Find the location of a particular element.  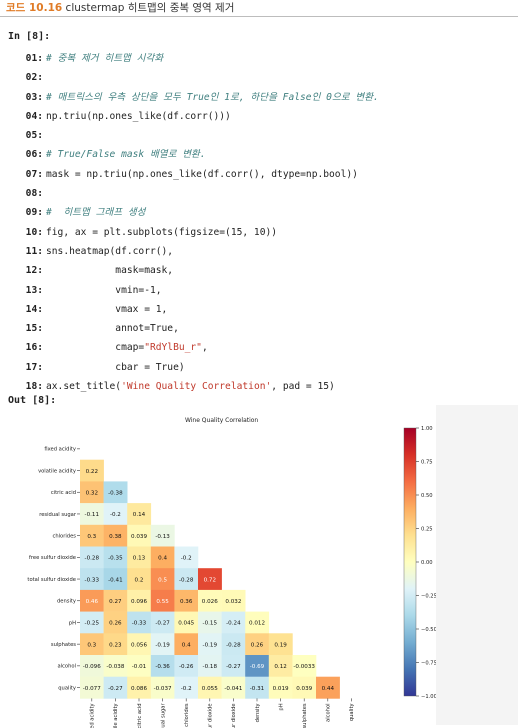

y-tick-label: total sulfur dioxide is located at coordinates (51, 580).